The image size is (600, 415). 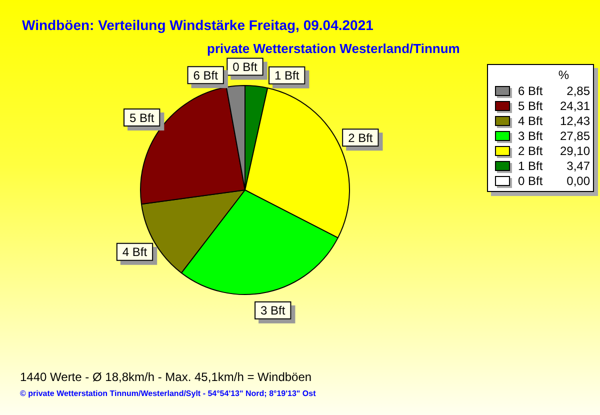 What do you see at coordinates (198, 25) in the screenshot?
I see `chart-title: Windböen: Verteilung Windstärke Freitag, 09.04.2021` at bounding box center [198, 25].